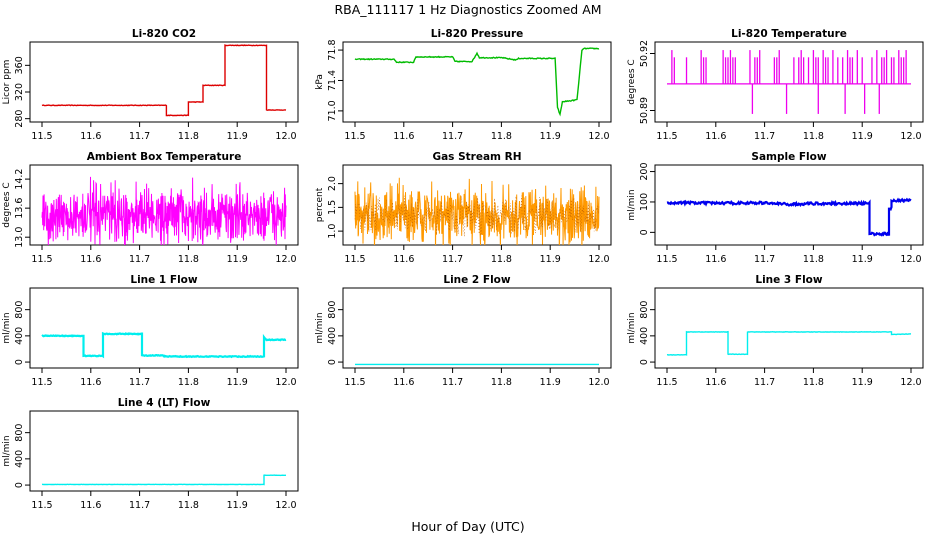 The width and height of the screenshot is (936, 540). Describe the element at coordinates (163, 280) in the screenshot. I see `panel-title: Line 1 Flow` at that location.